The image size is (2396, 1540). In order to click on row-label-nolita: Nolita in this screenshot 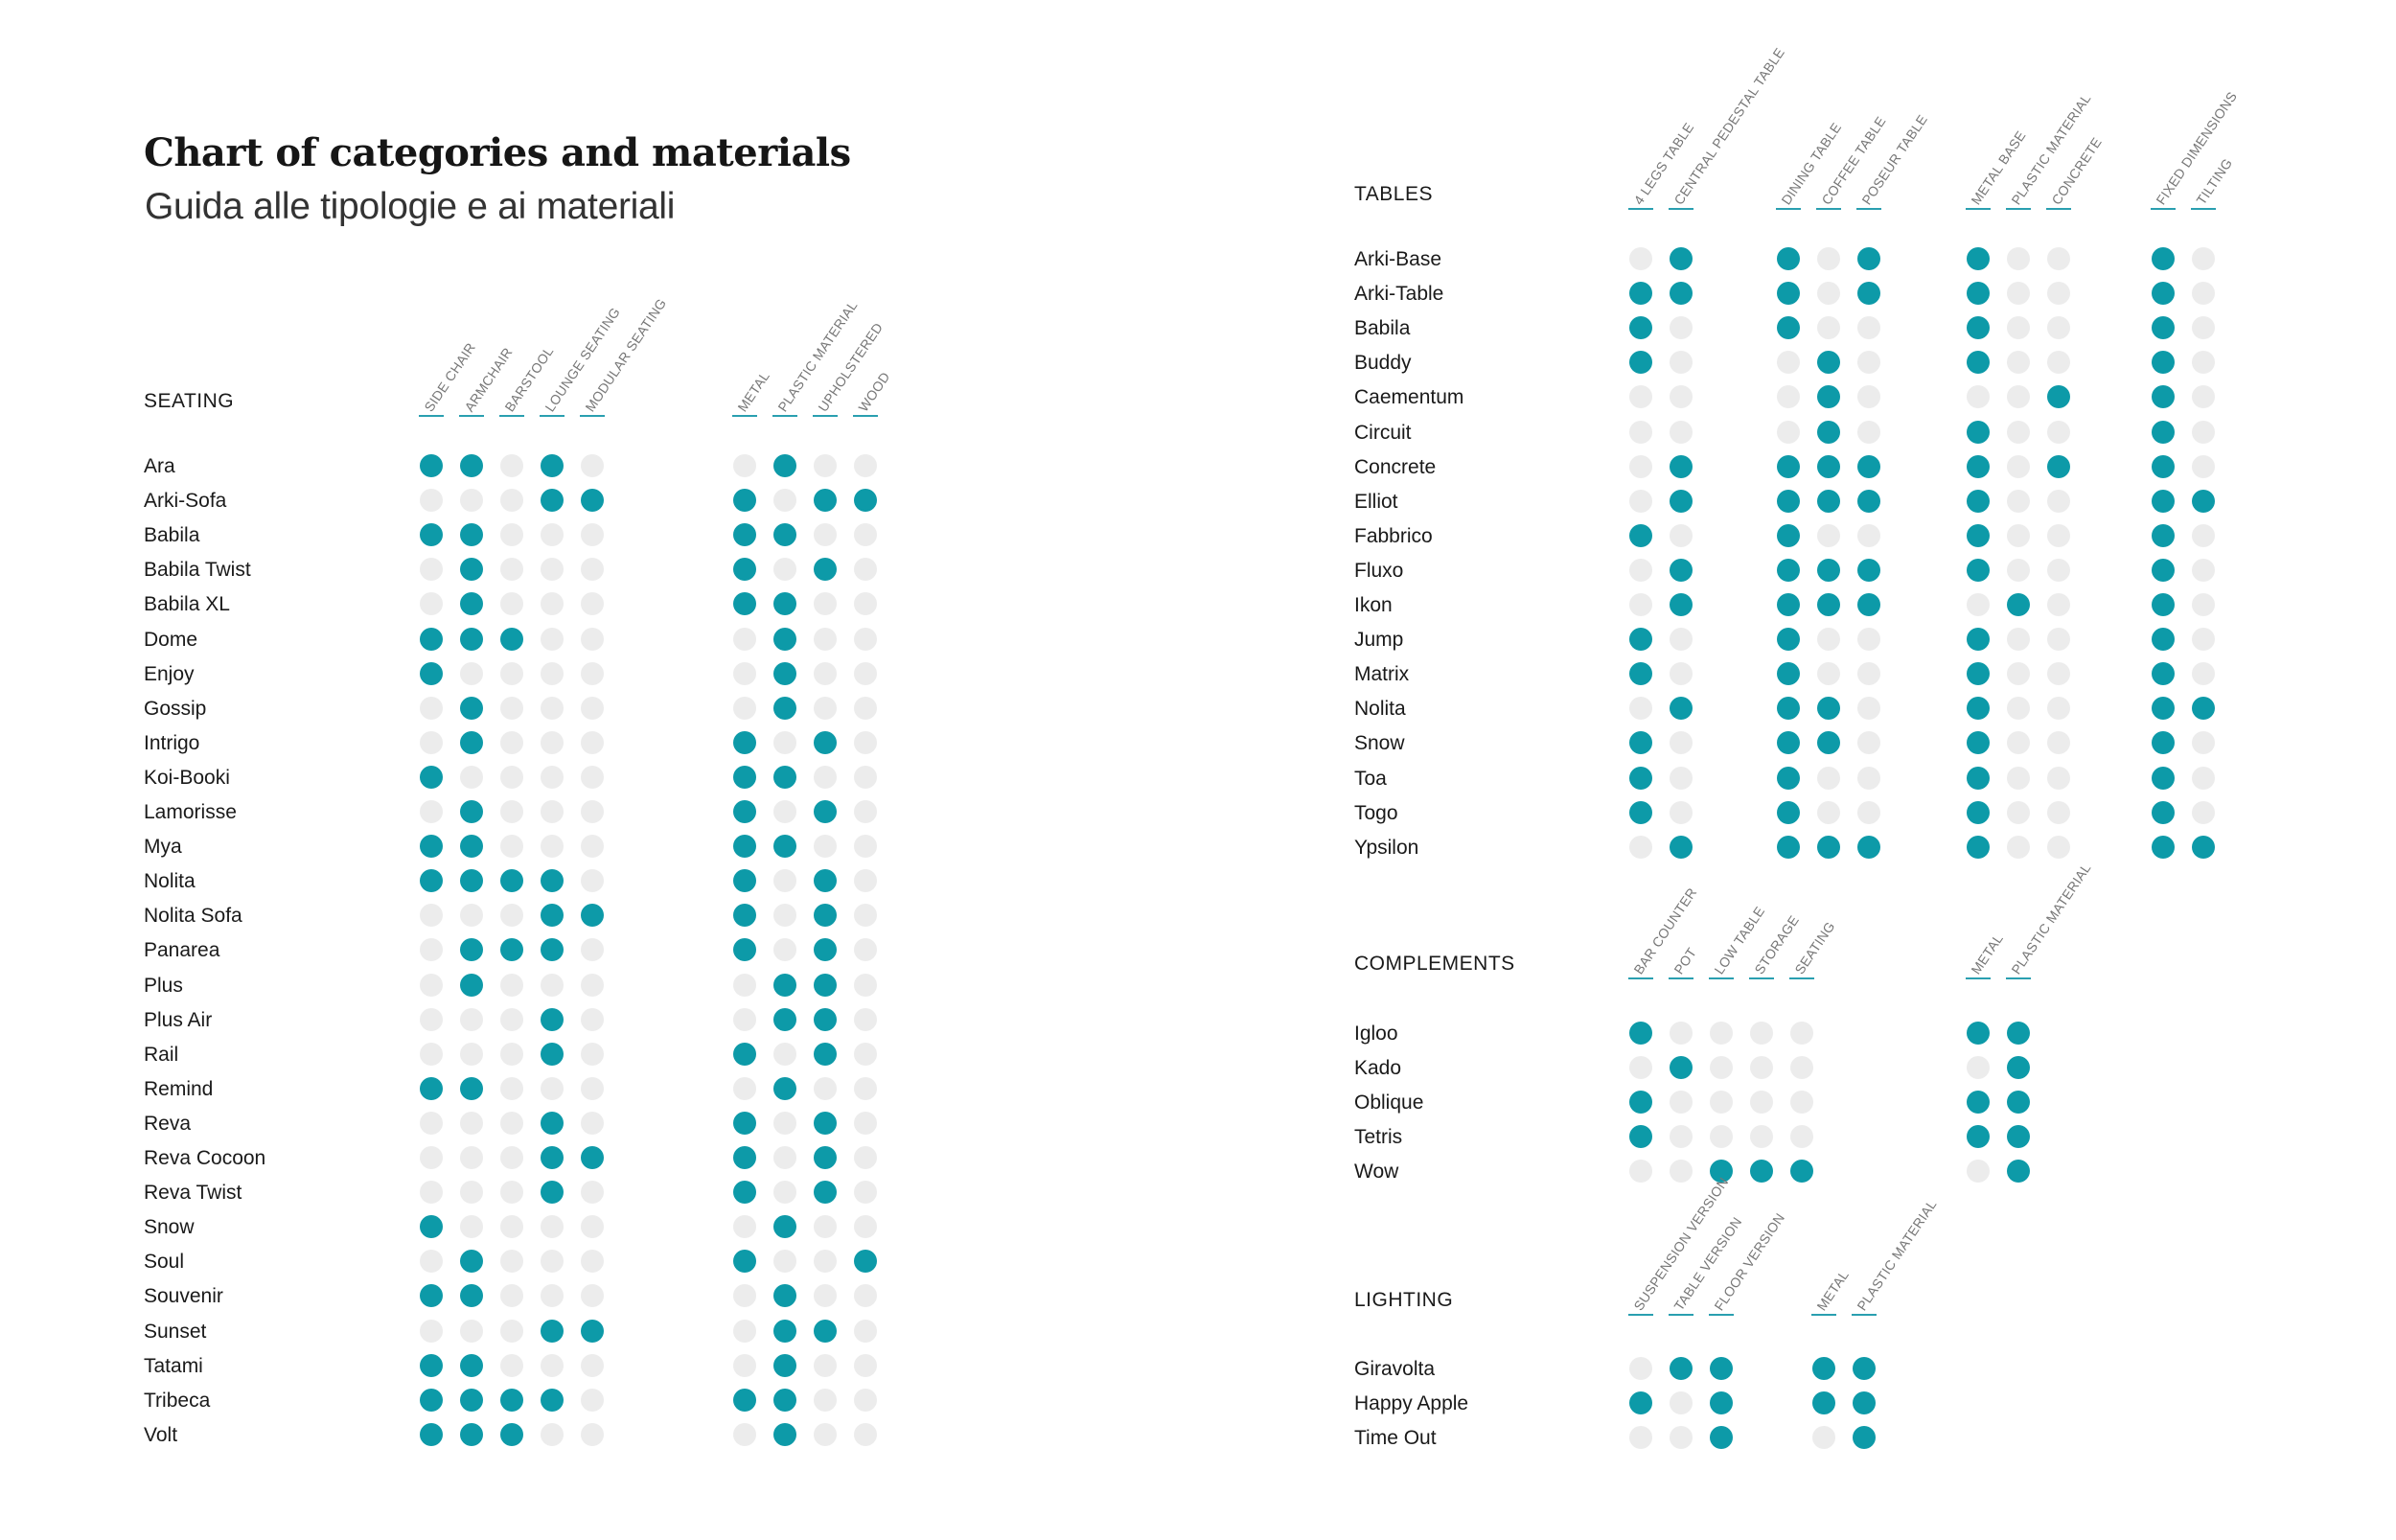, I will do `click(1380, 709)`.